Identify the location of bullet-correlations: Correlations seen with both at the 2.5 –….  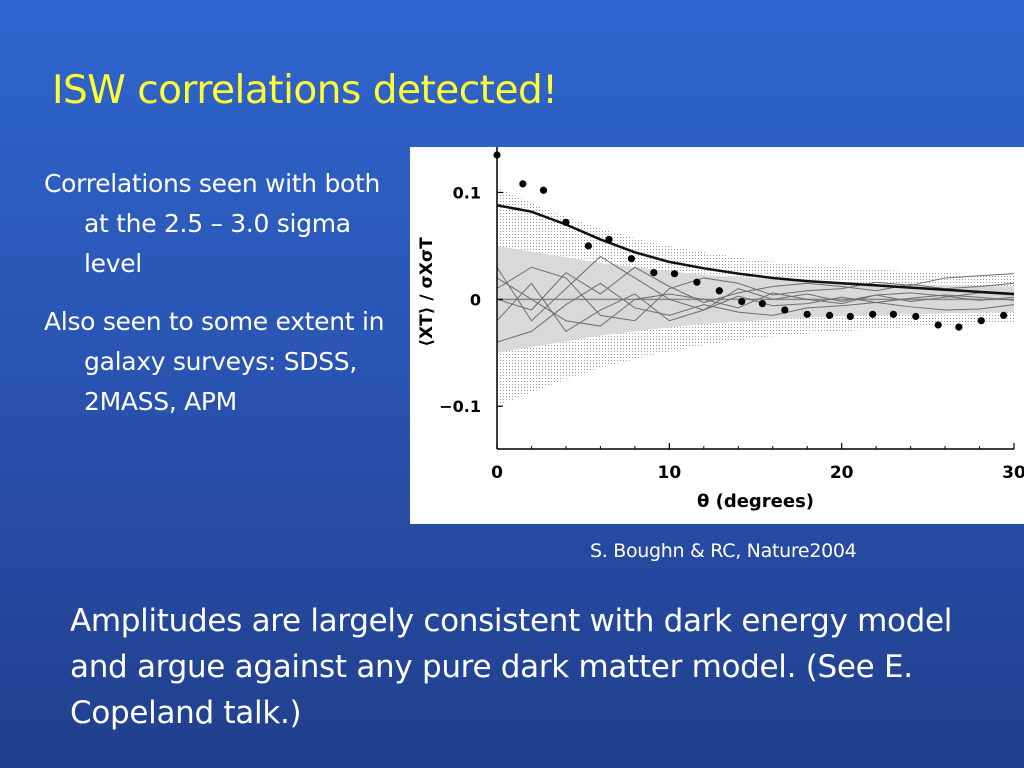
(212, 223).